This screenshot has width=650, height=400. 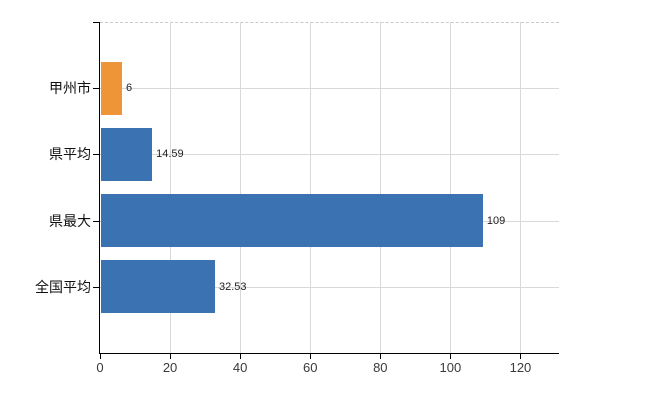 What do you see at coordinates (329, 22) in the screenshot?
I see `plot-top-border` at bounding box center [329, 22].